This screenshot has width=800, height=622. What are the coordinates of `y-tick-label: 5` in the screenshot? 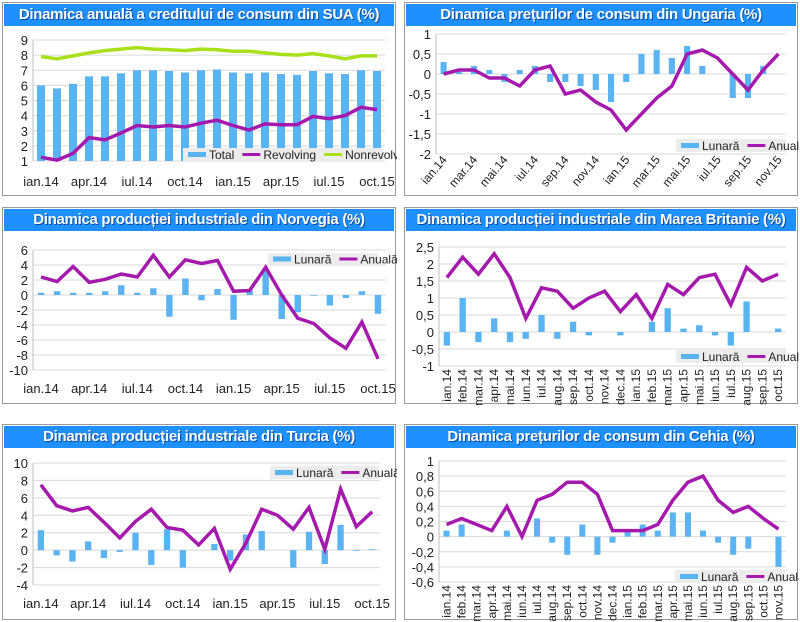 It's located at (24, 101).